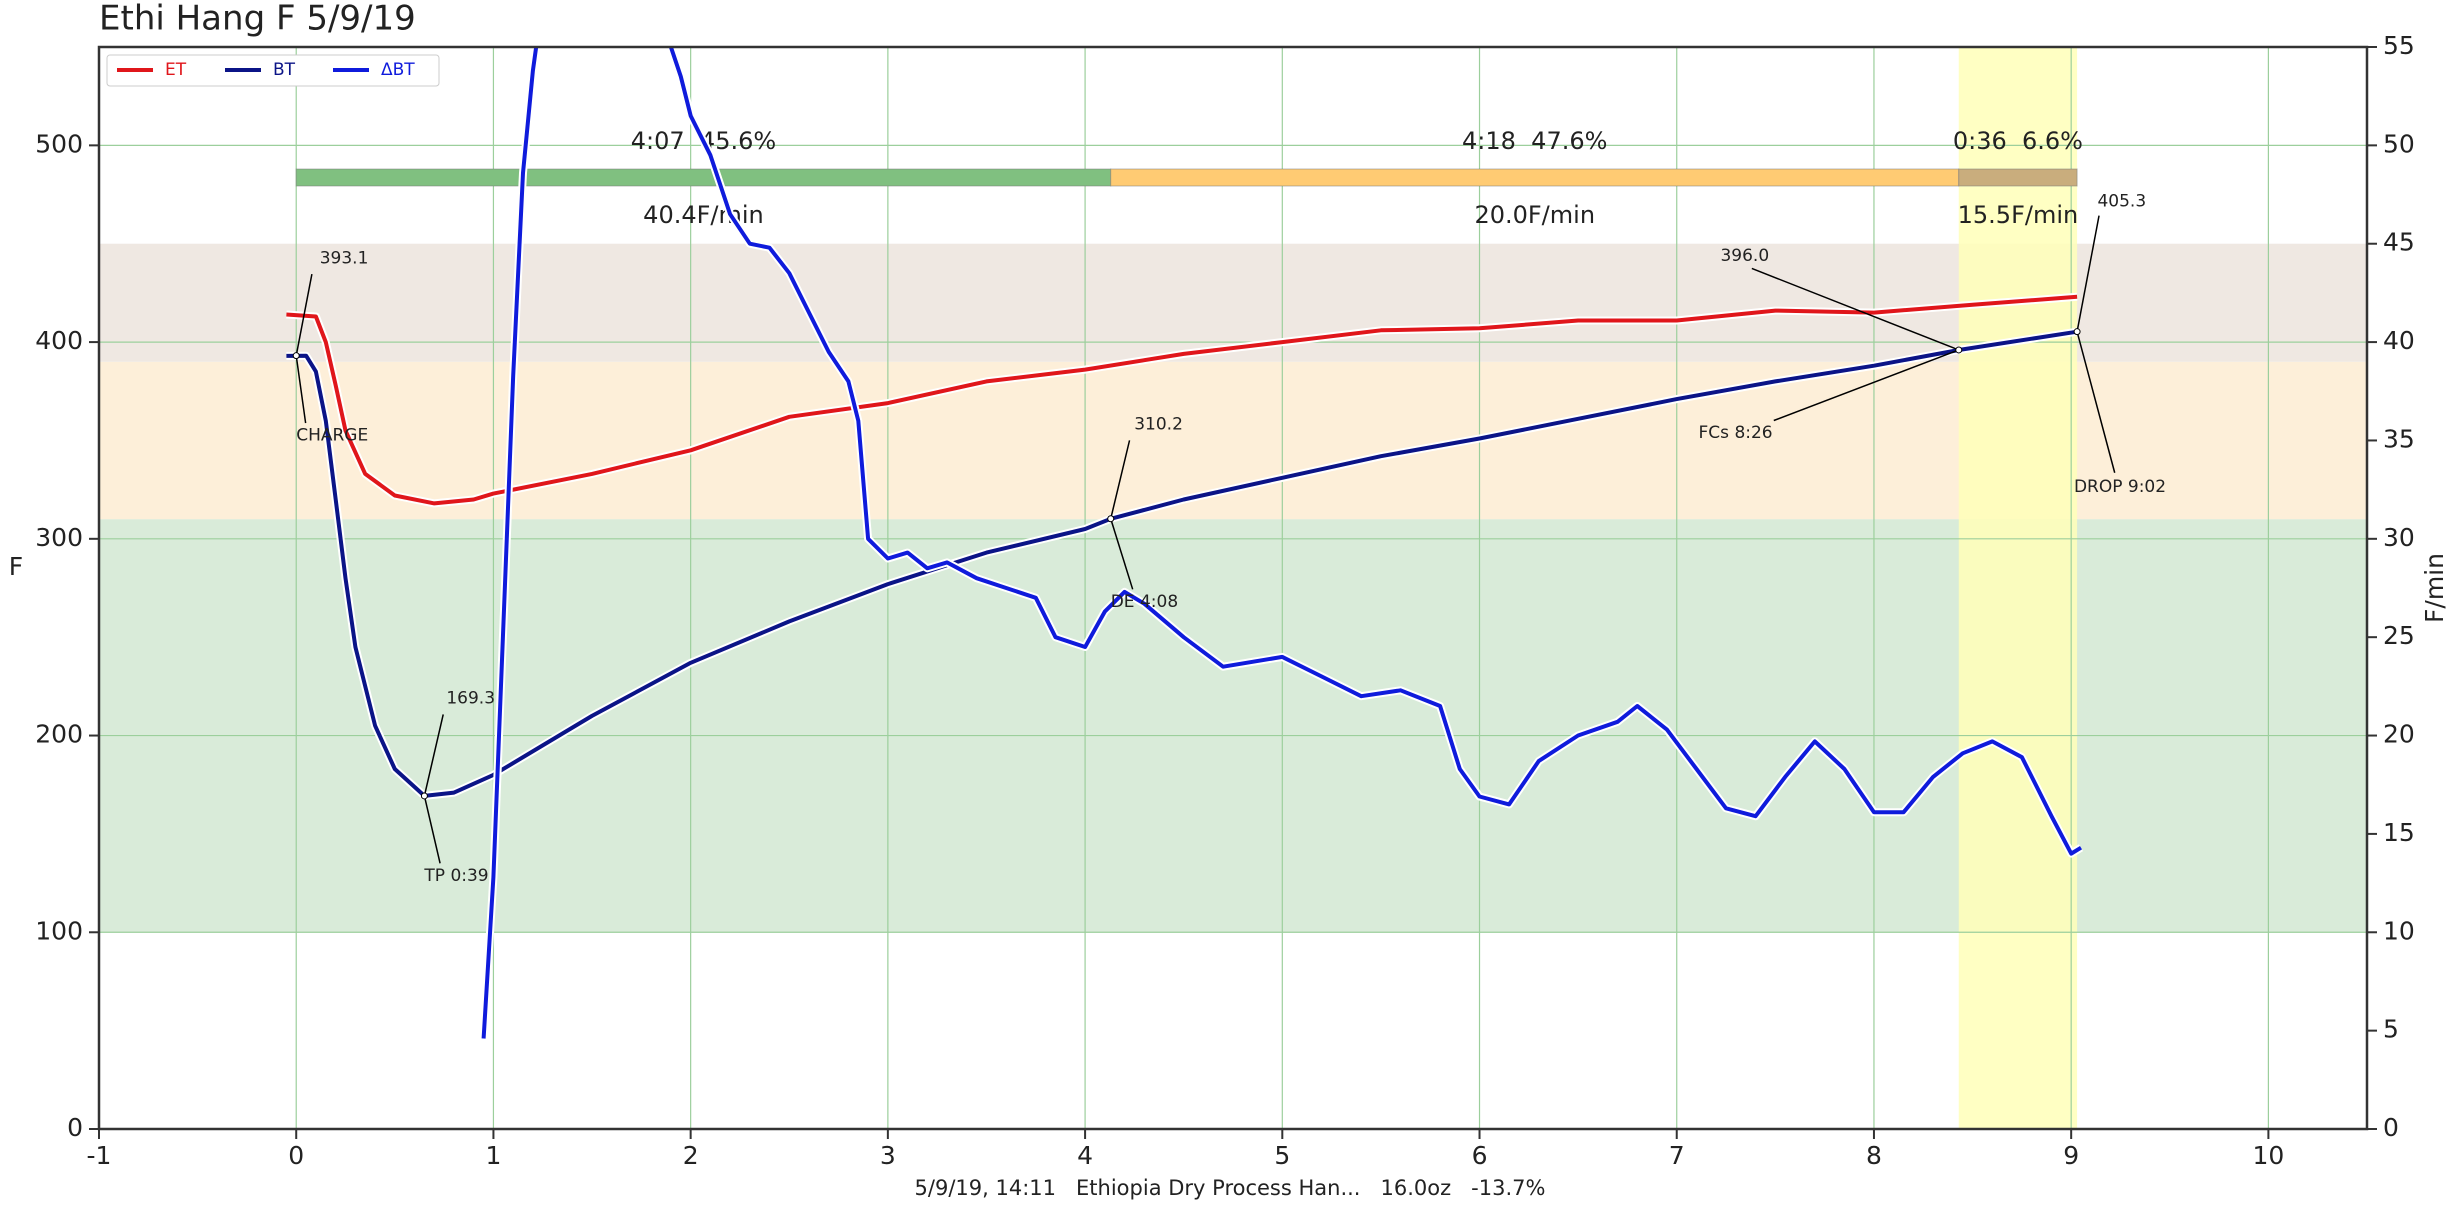  I want to click on y-tick-label: 500, so click(59, 143).